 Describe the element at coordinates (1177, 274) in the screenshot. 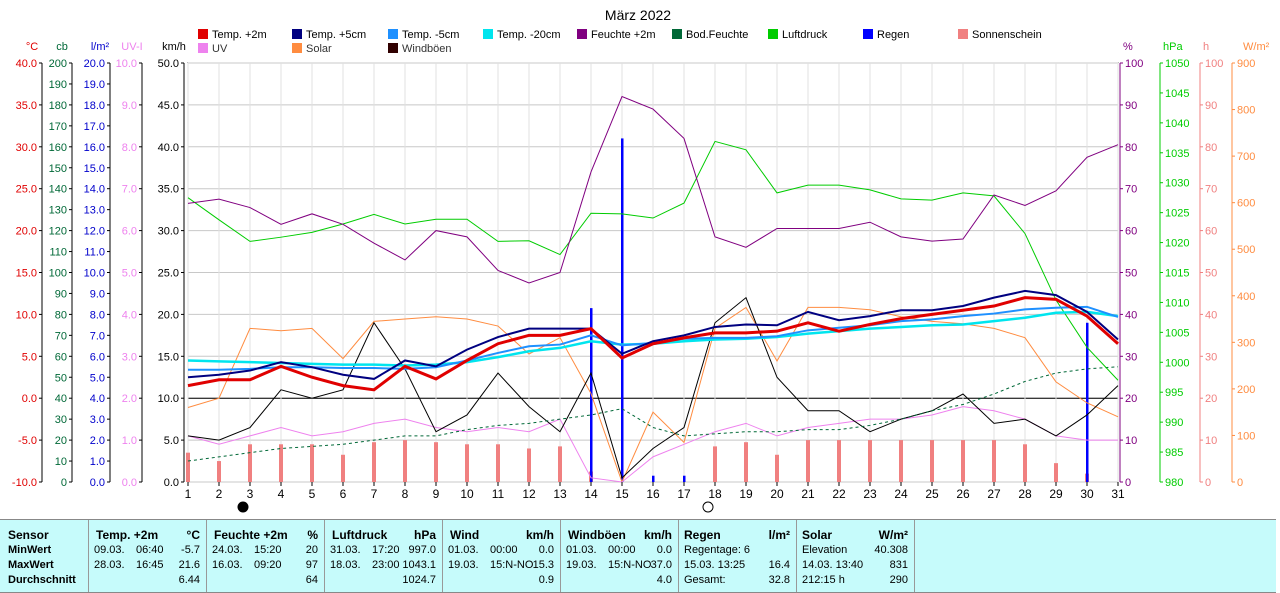

I see `right-axis-tick-label: 1015` at that location.